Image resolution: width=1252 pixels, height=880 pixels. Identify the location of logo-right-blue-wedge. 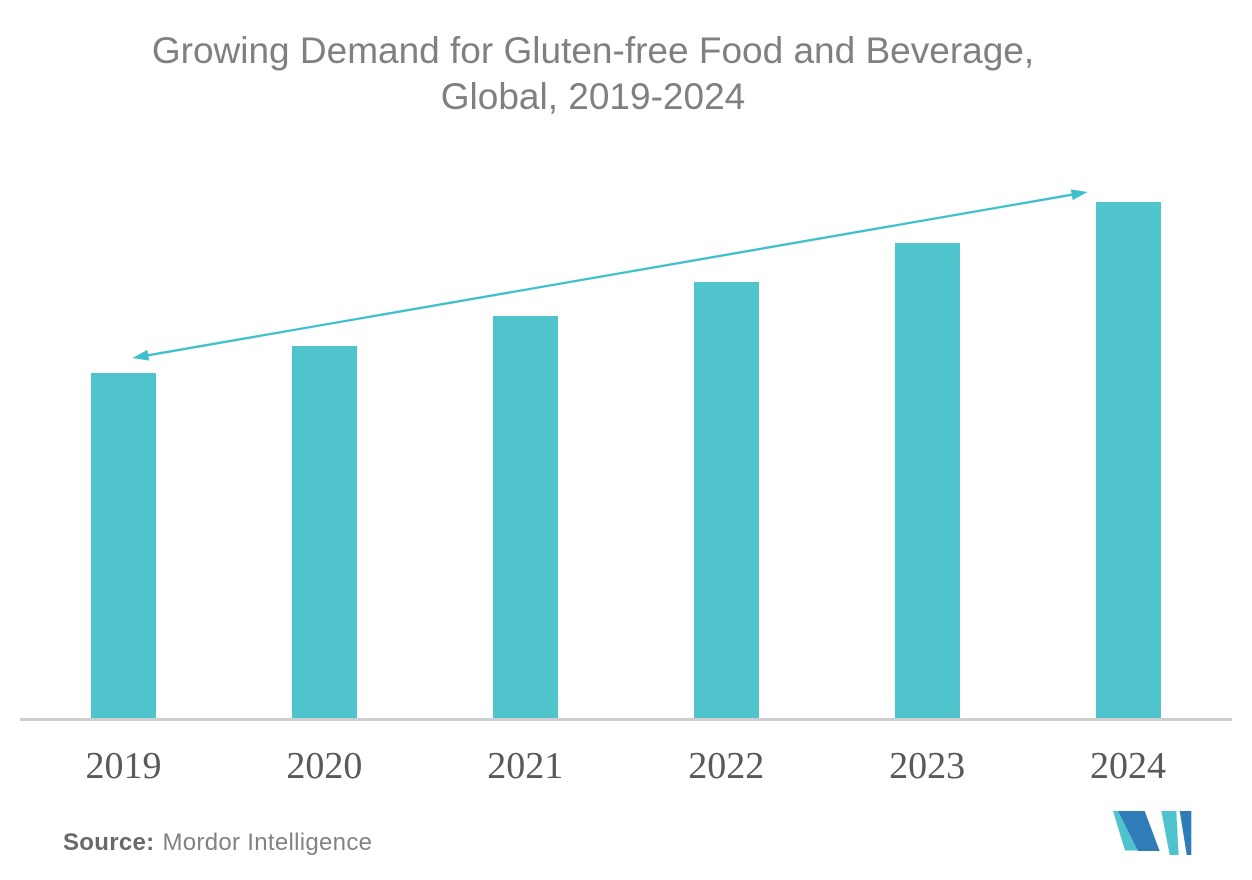
(1185, 833).